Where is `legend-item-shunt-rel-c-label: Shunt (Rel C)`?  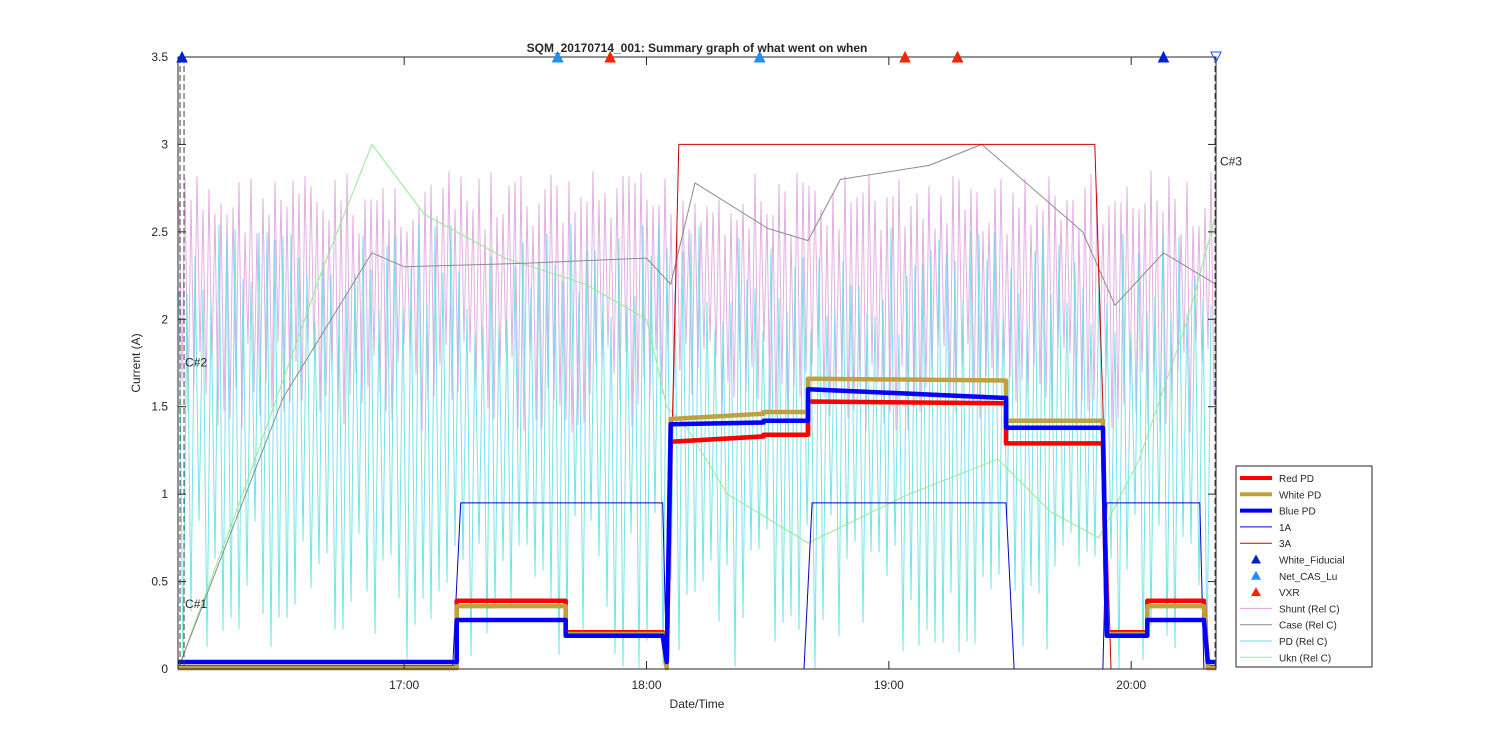
legend-item-shunt-rel-c-label: Shunt (Rel C) is located at coordinates (1309, 609).